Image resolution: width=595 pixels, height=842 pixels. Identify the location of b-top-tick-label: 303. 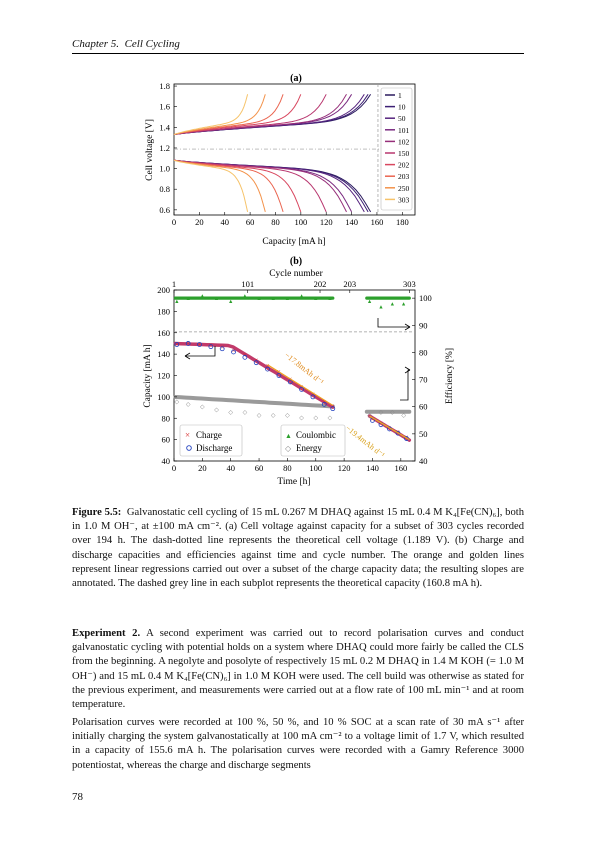
(409, 284).